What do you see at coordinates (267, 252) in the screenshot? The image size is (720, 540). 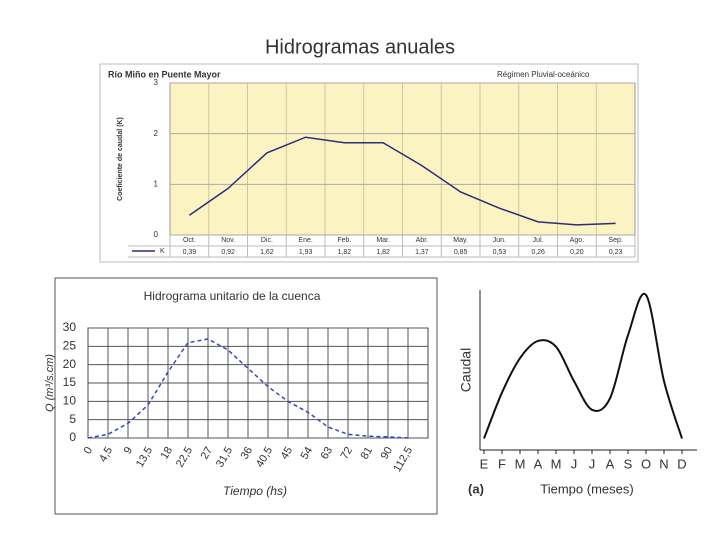 I see `data-label: 1,62` at bounding box center [267, 252].